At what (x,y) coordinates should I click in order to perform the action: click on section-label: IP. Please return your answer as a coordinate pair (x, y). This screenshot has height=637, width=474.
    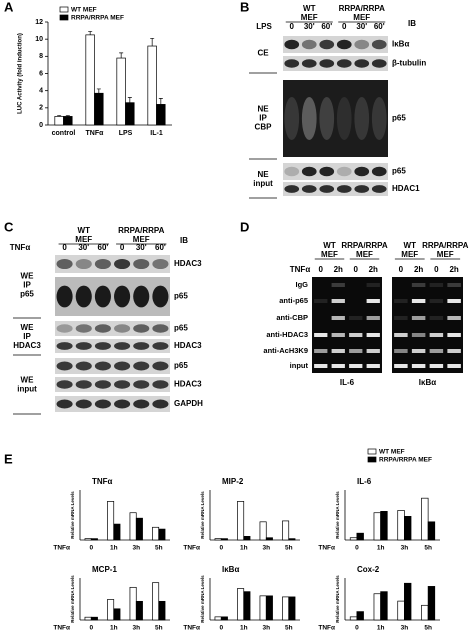
    Looking at the image, I should click on (27, 285).